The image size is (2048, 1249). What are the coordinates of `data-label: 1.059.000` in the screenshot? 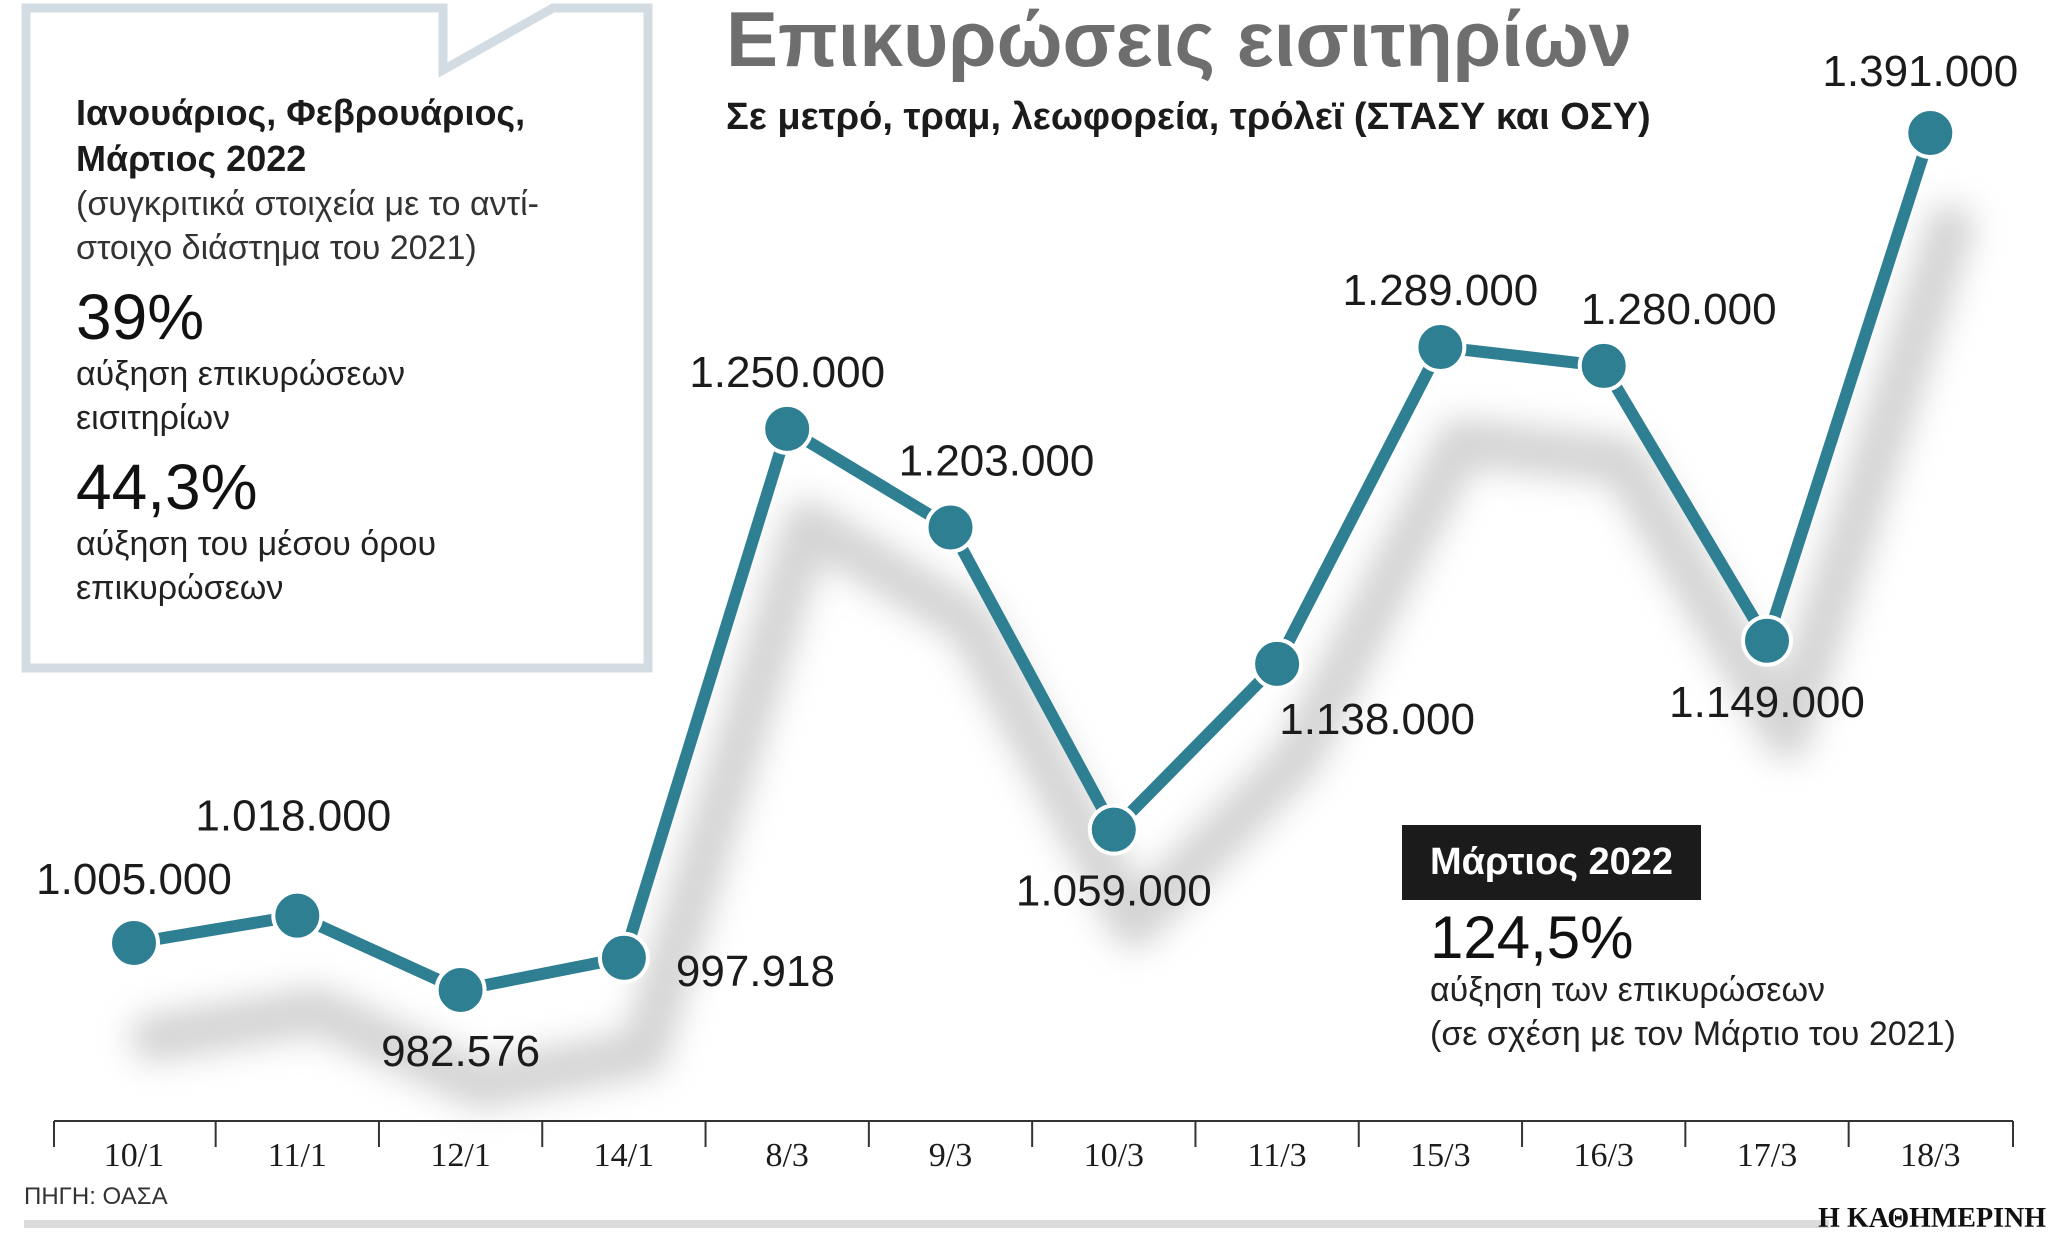 It's located at (1114, 891).